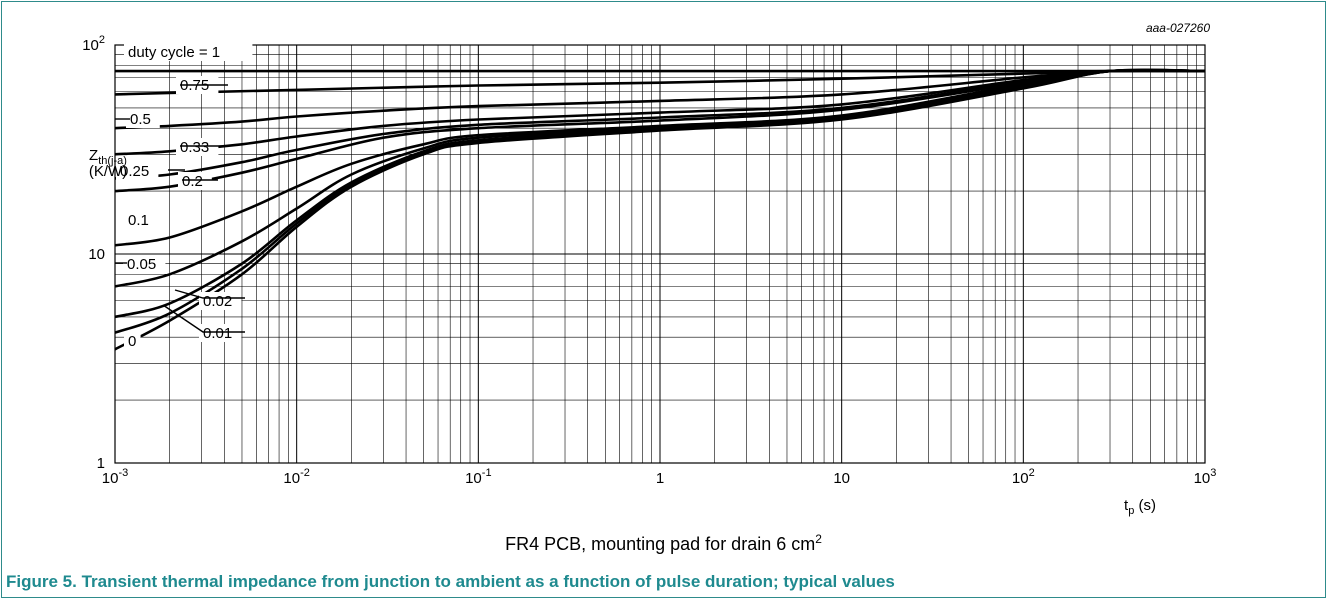 This screenshot has width=1327, height=599. I want to click on x-tick-label: 1, so click(660, 478).